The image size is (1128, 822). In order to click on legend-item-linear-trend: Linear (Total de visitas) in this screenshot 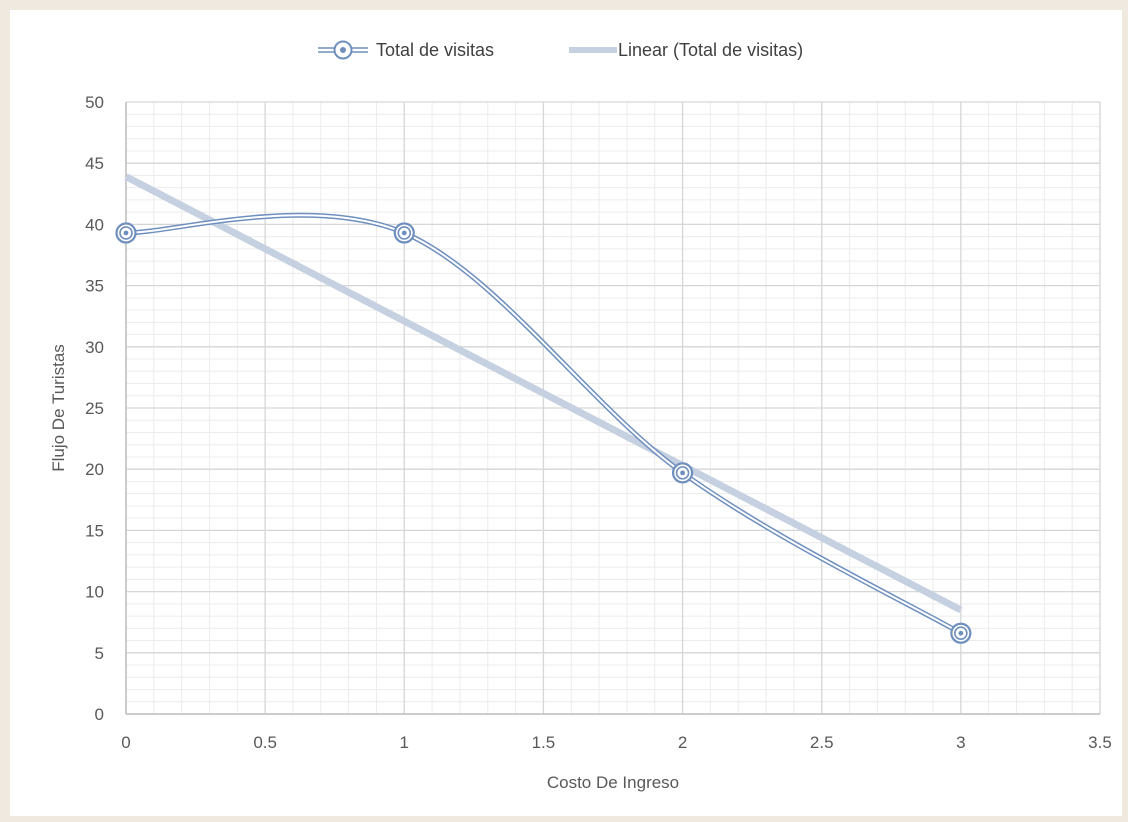, I will do `click(686, 50)`.